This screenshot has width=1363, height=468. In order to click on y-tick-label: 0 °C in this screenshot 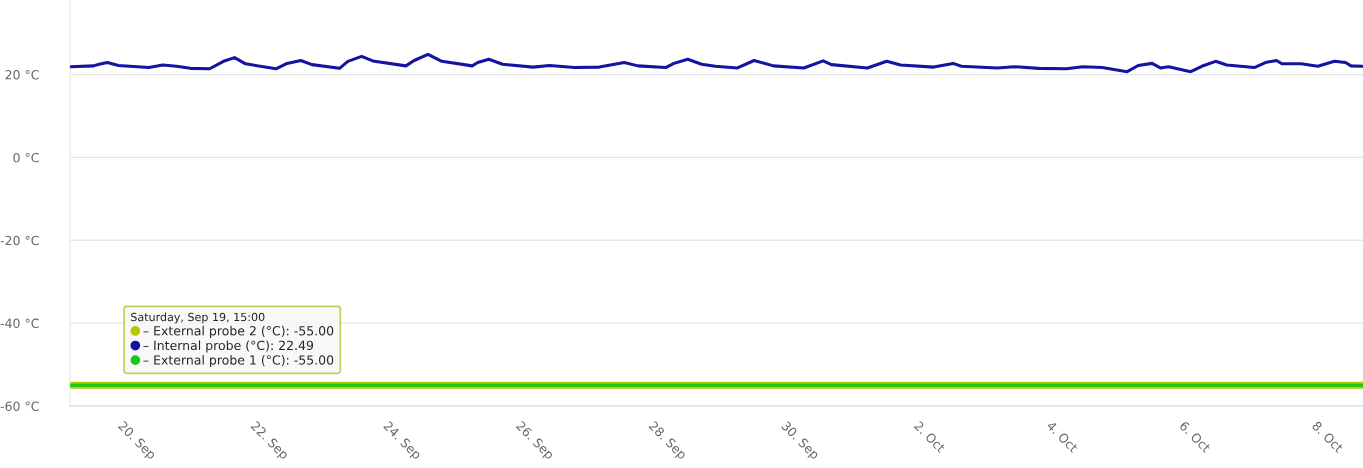, I will do `click(26, 157)`.